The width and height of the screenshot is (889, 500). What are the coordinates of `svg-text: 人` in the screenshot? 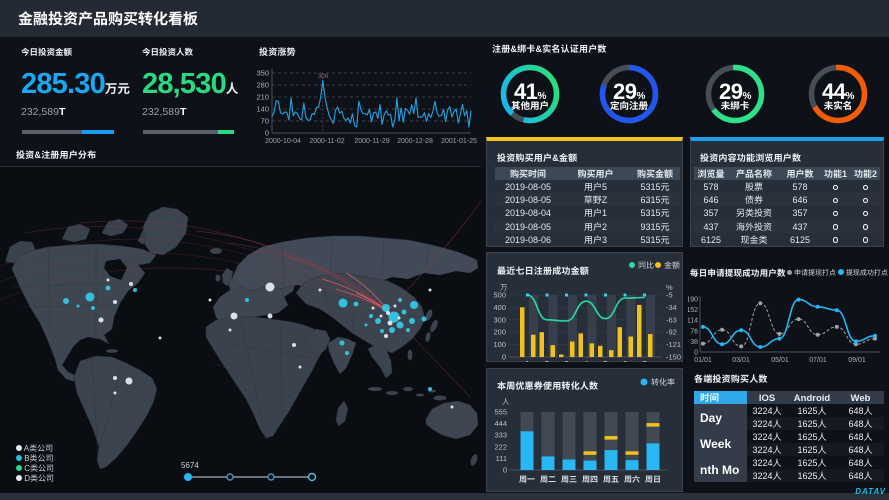 It's located at (506, 401).